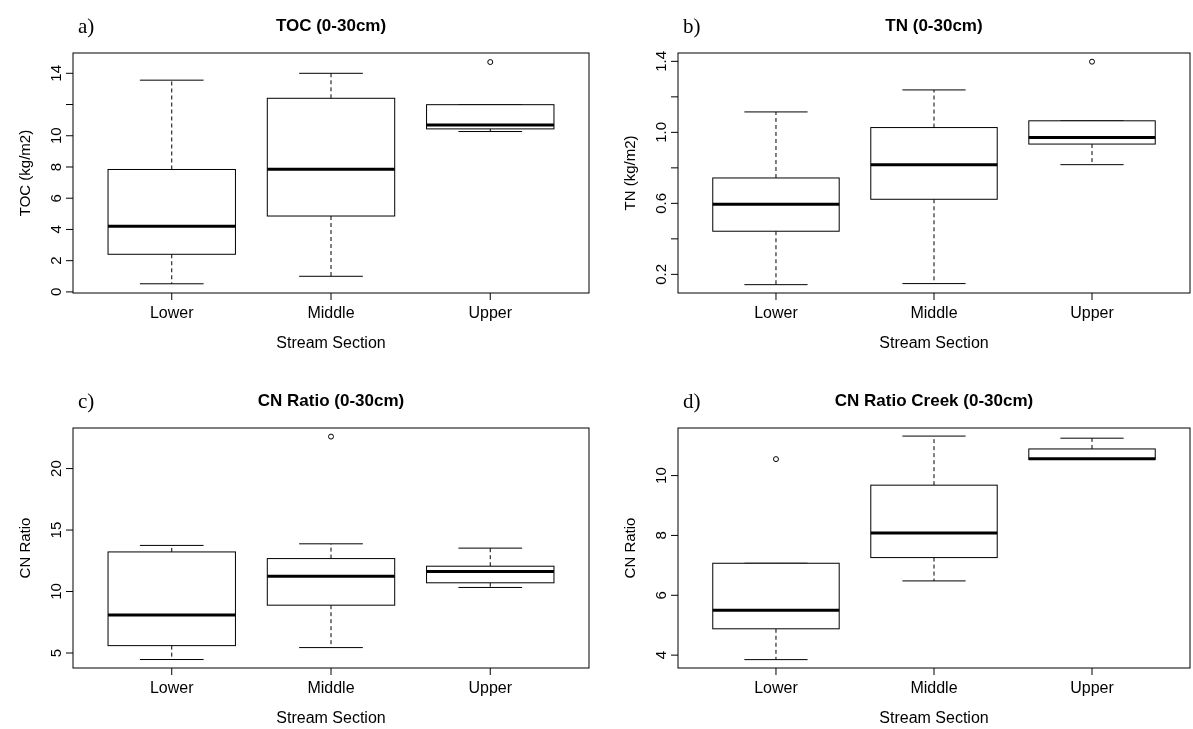 This screenshot has width=1193, height=729. I want to click on y-tick-label: 1.0, so click(660, 132).